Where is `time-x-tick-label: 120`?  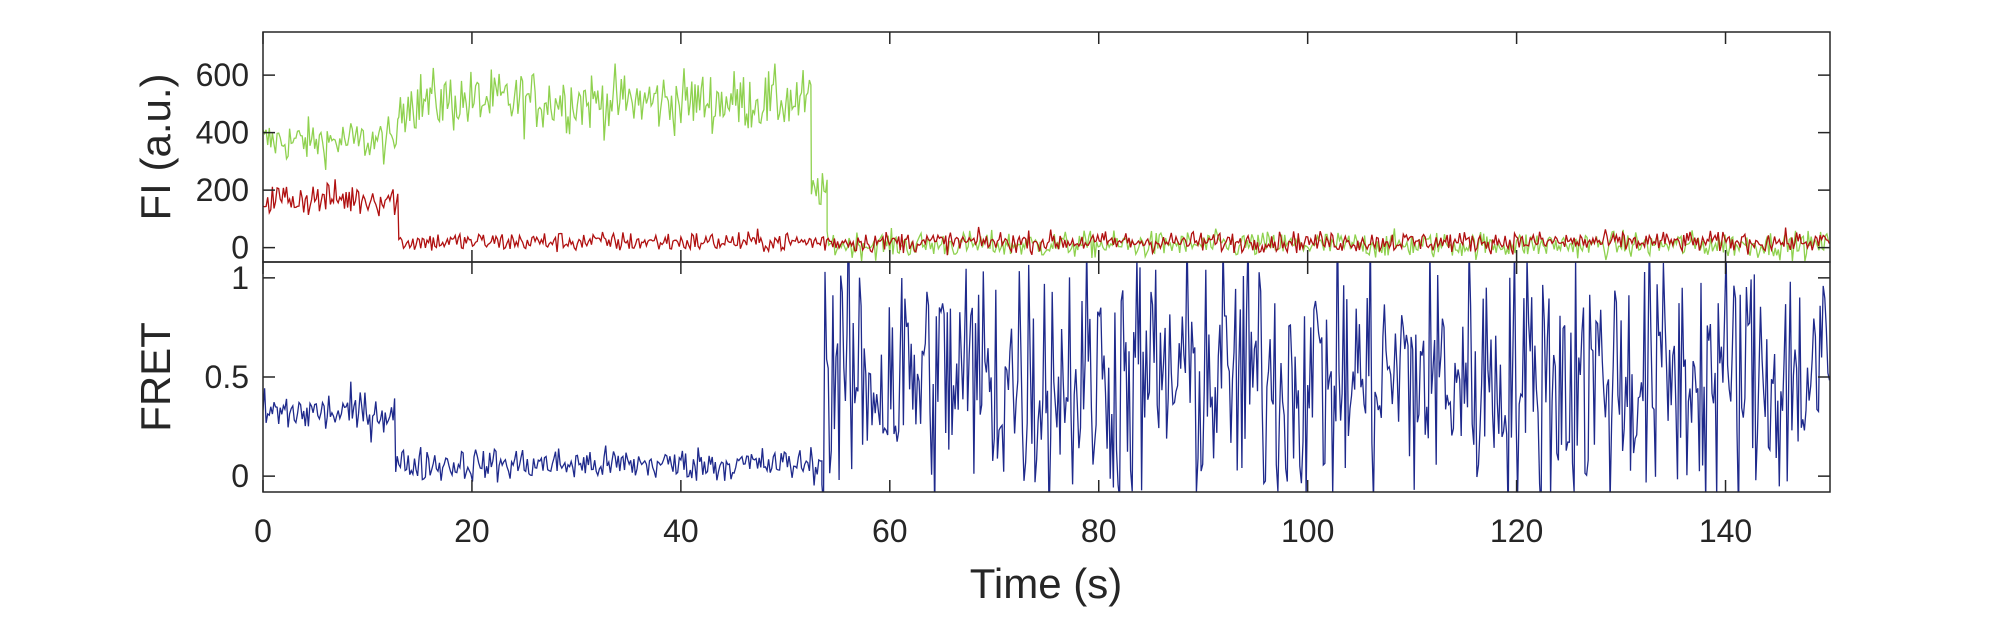 time-x-tick-label: 120 is located at coordinates (1516, 531).